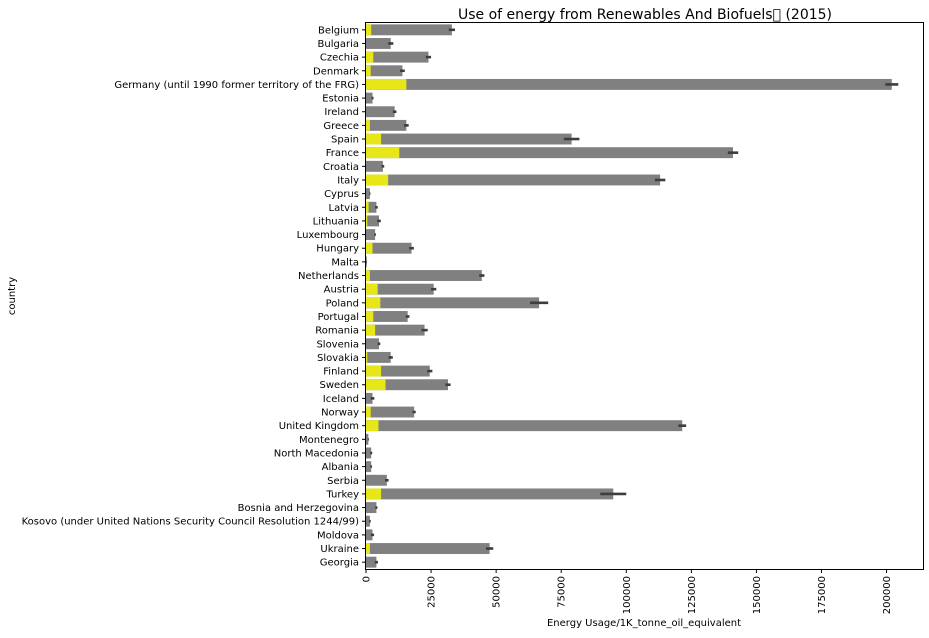 The width and height of the screenshot is (929, 638). What do you see at coordinates (341, 372) in the screenshot?
I see `y-tick-label-25: Finland` at bounding box center [341, 372].